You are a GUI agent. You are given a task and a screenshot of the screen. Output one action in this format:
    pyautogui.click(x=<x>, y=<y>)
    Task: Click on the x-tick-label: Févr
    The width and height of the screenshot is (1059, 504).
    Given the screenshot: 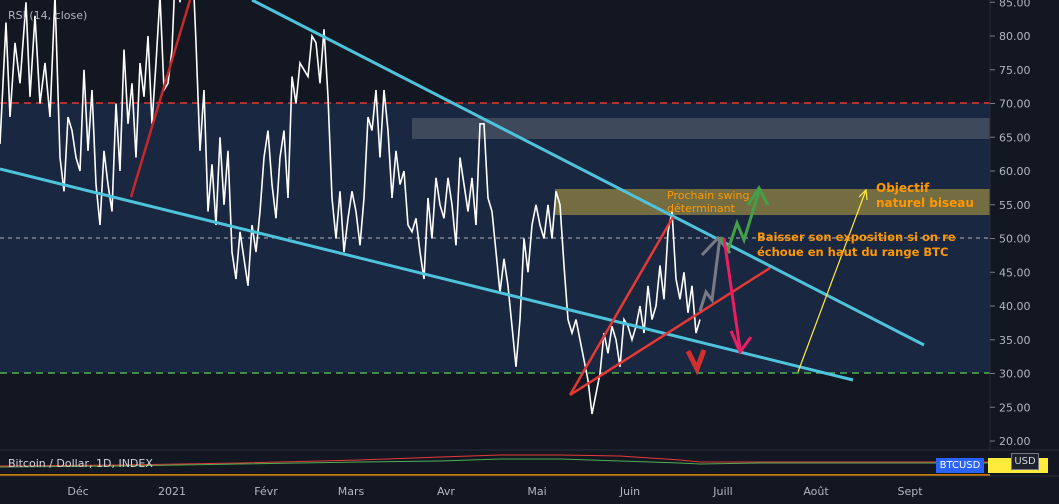 What is the action you would take?
    pyautogui.click(x=266, y=491)
    